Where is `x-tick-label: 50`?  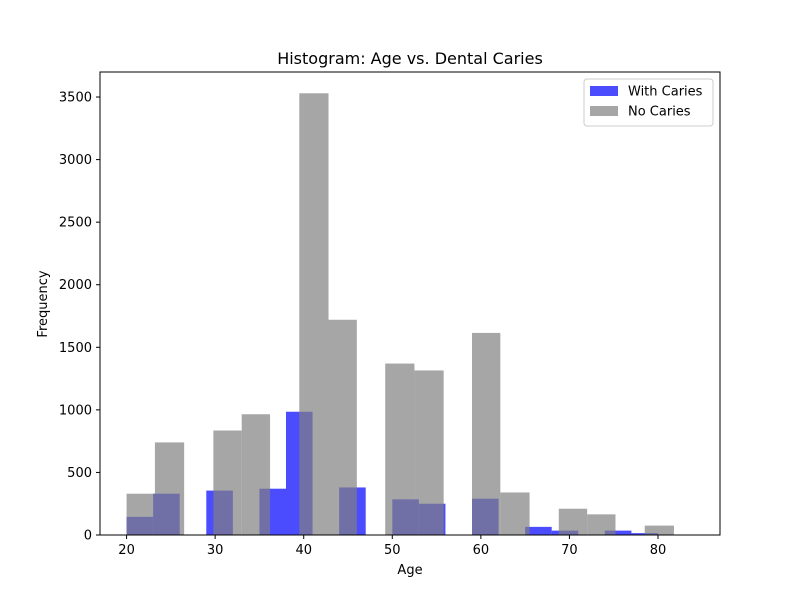 x-tick-label: 50 is located at coordinates (392, 550).